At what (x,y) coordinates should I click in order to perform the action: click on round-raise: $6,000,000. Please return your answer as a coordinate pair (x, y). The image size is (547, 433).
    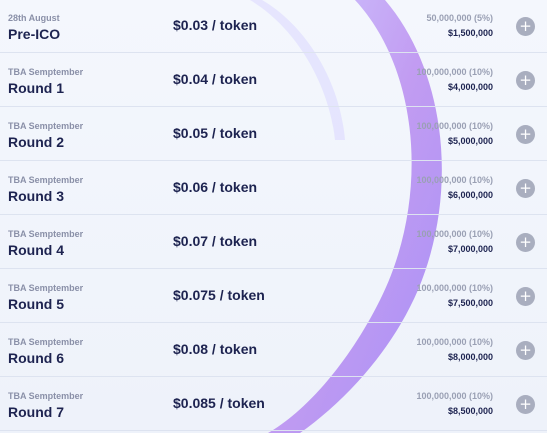
    Looking at the image, I should click on (470, 195).